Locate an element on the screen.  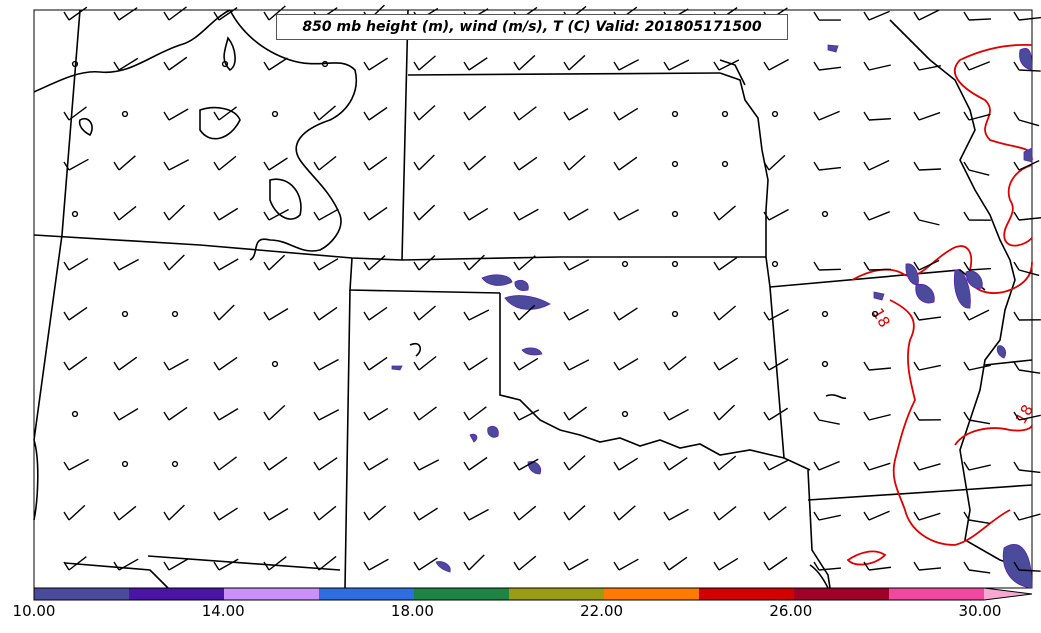
height-contour-small is located at coordinates (415, 349).